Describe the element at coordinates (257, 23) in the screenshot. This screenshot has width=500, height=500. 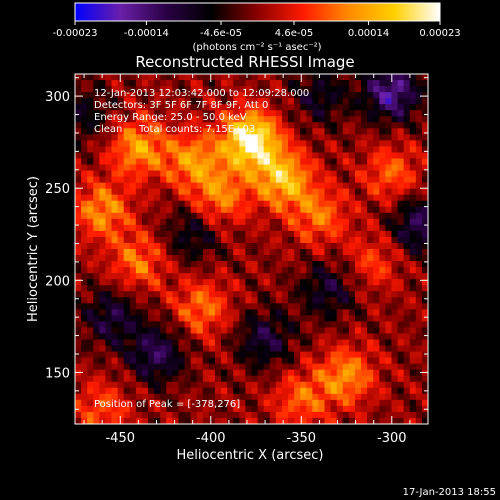
I see `colorbar-ticks` at that location.